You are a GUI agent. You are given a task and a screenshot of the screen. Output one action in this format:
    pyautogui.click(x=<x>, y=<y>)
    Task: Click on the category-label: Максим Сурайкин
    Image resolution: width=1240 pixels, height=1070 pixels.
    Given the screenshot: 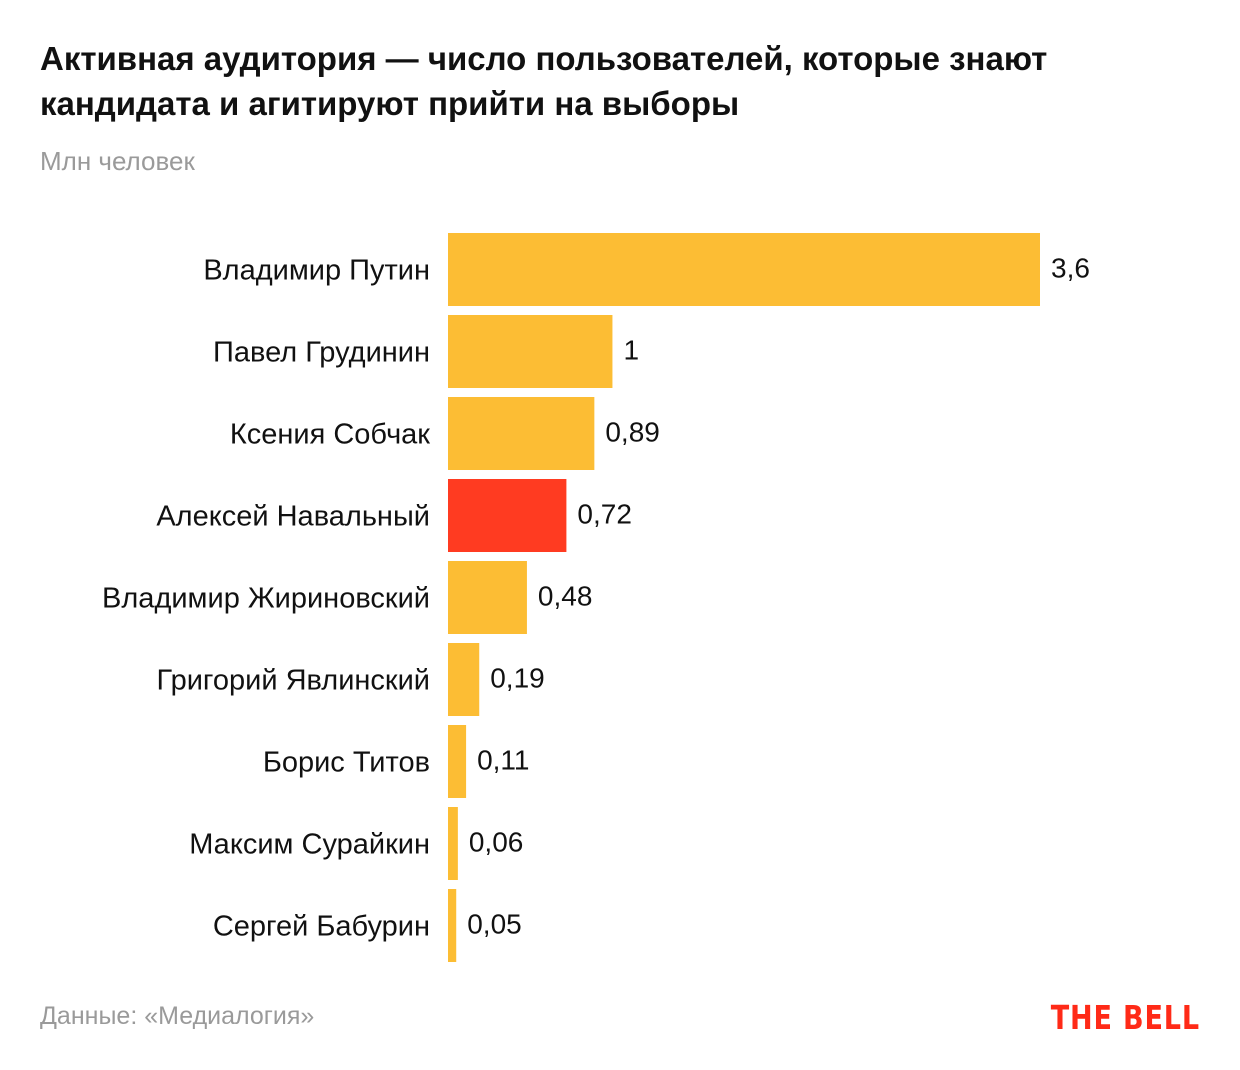 What is the action you would take?
    pyautogui.click(x=309, y=845)
    